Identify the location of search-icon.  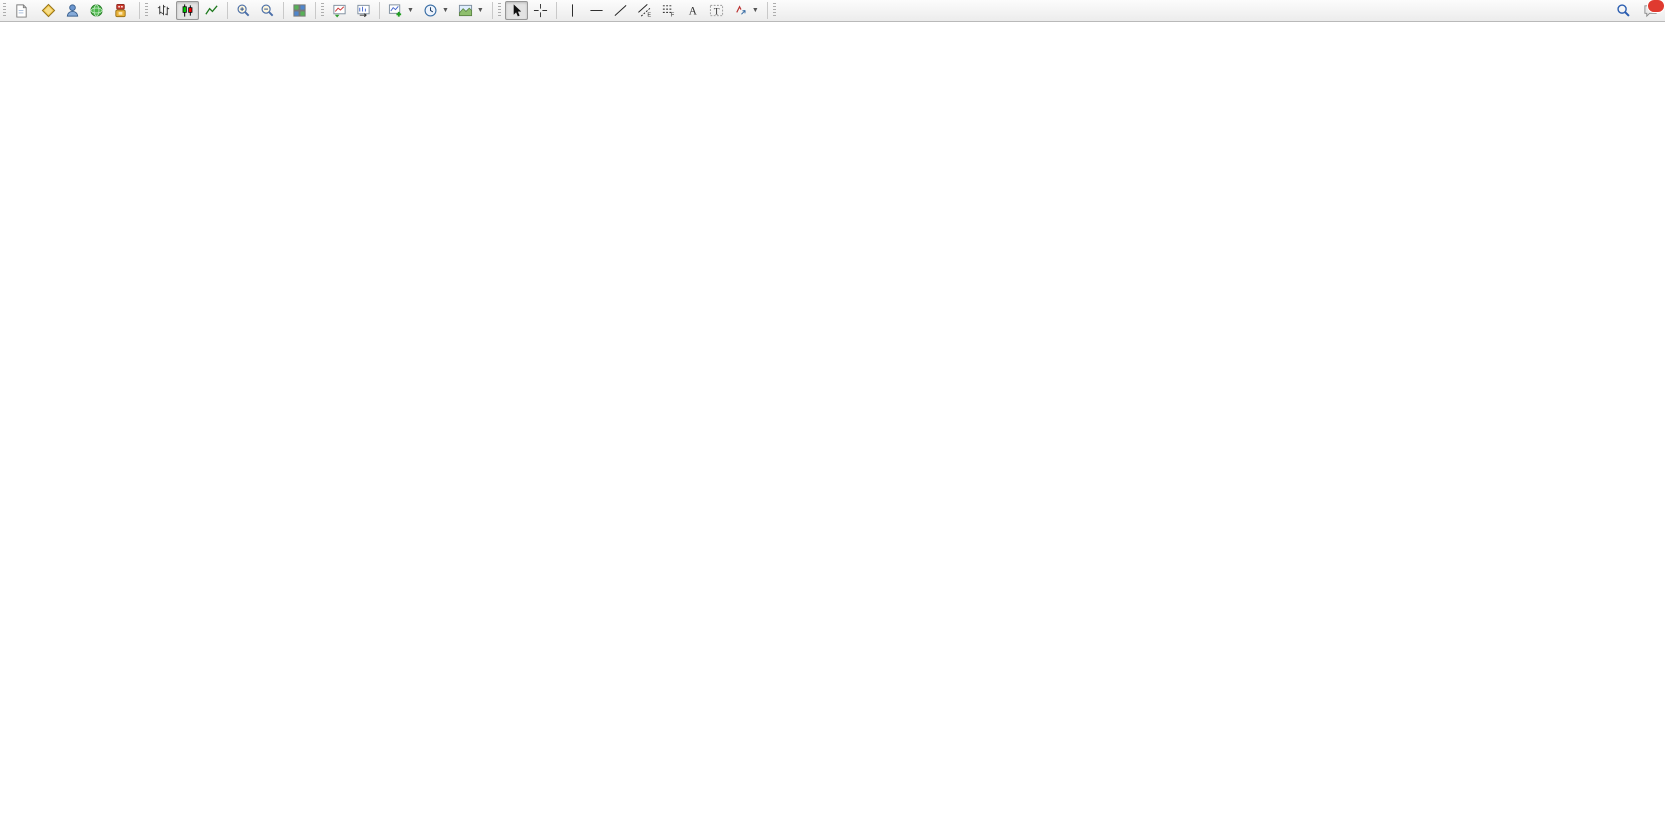
(1623, 10).